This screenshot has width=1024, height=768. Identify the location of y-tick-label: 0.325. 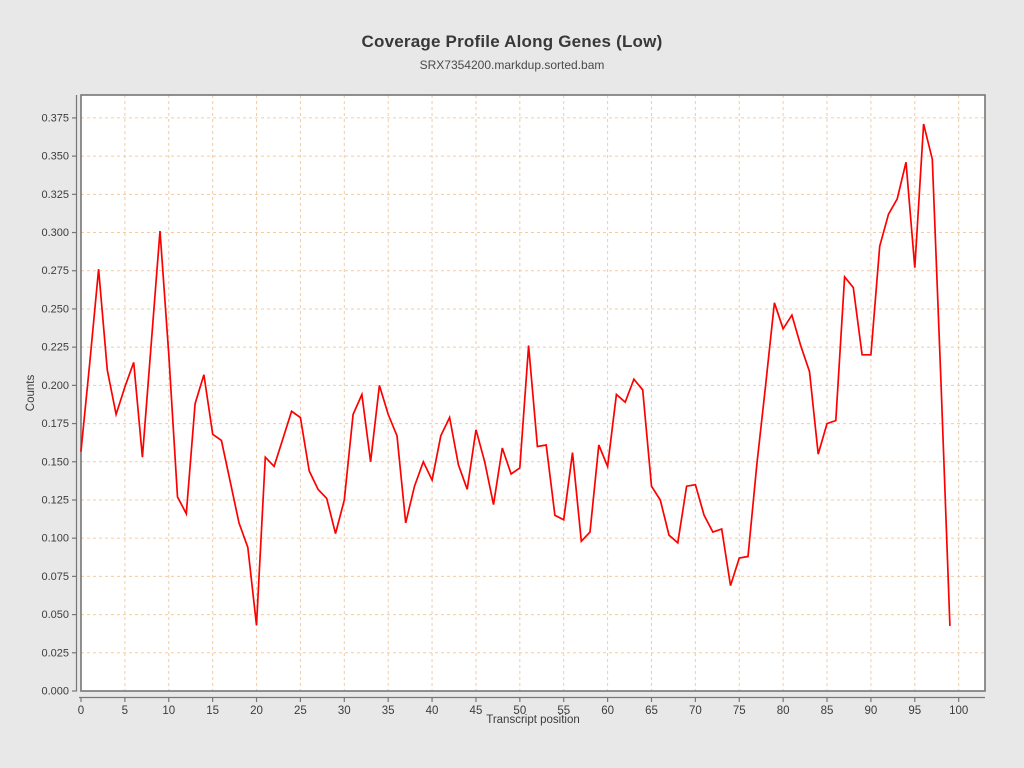
(55, 195).